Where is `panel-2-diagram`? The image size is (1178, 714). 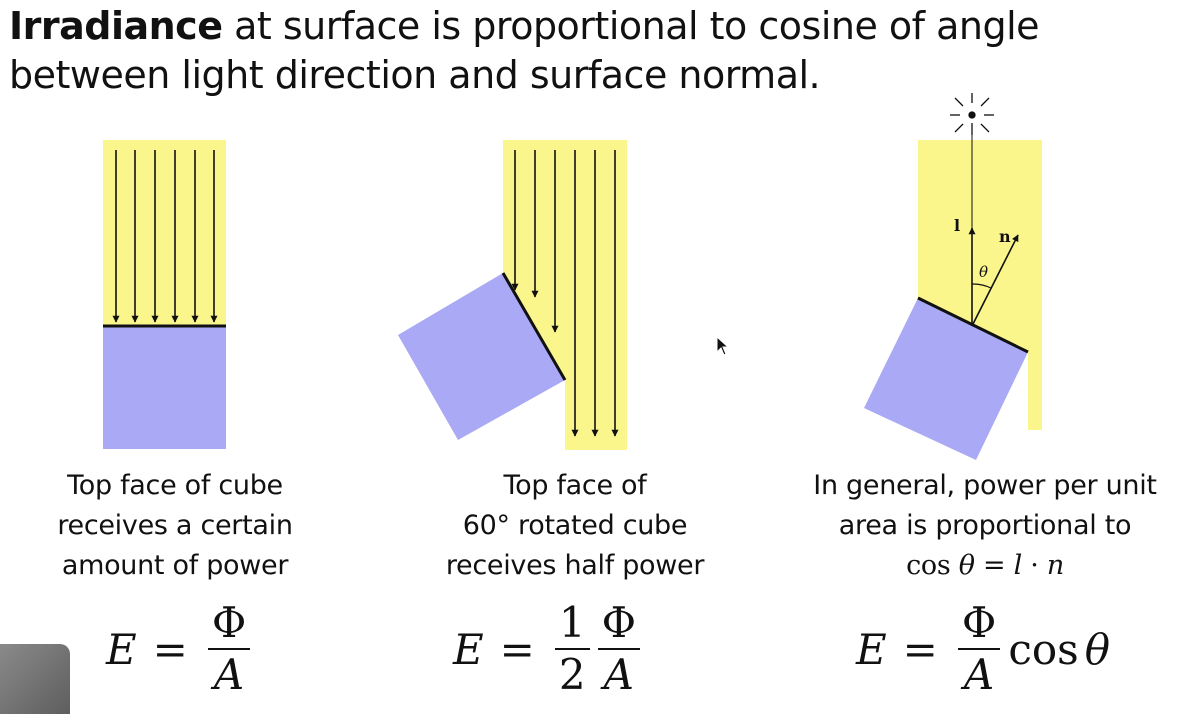 panel-2-diagram is located at coordinates (512, 295).